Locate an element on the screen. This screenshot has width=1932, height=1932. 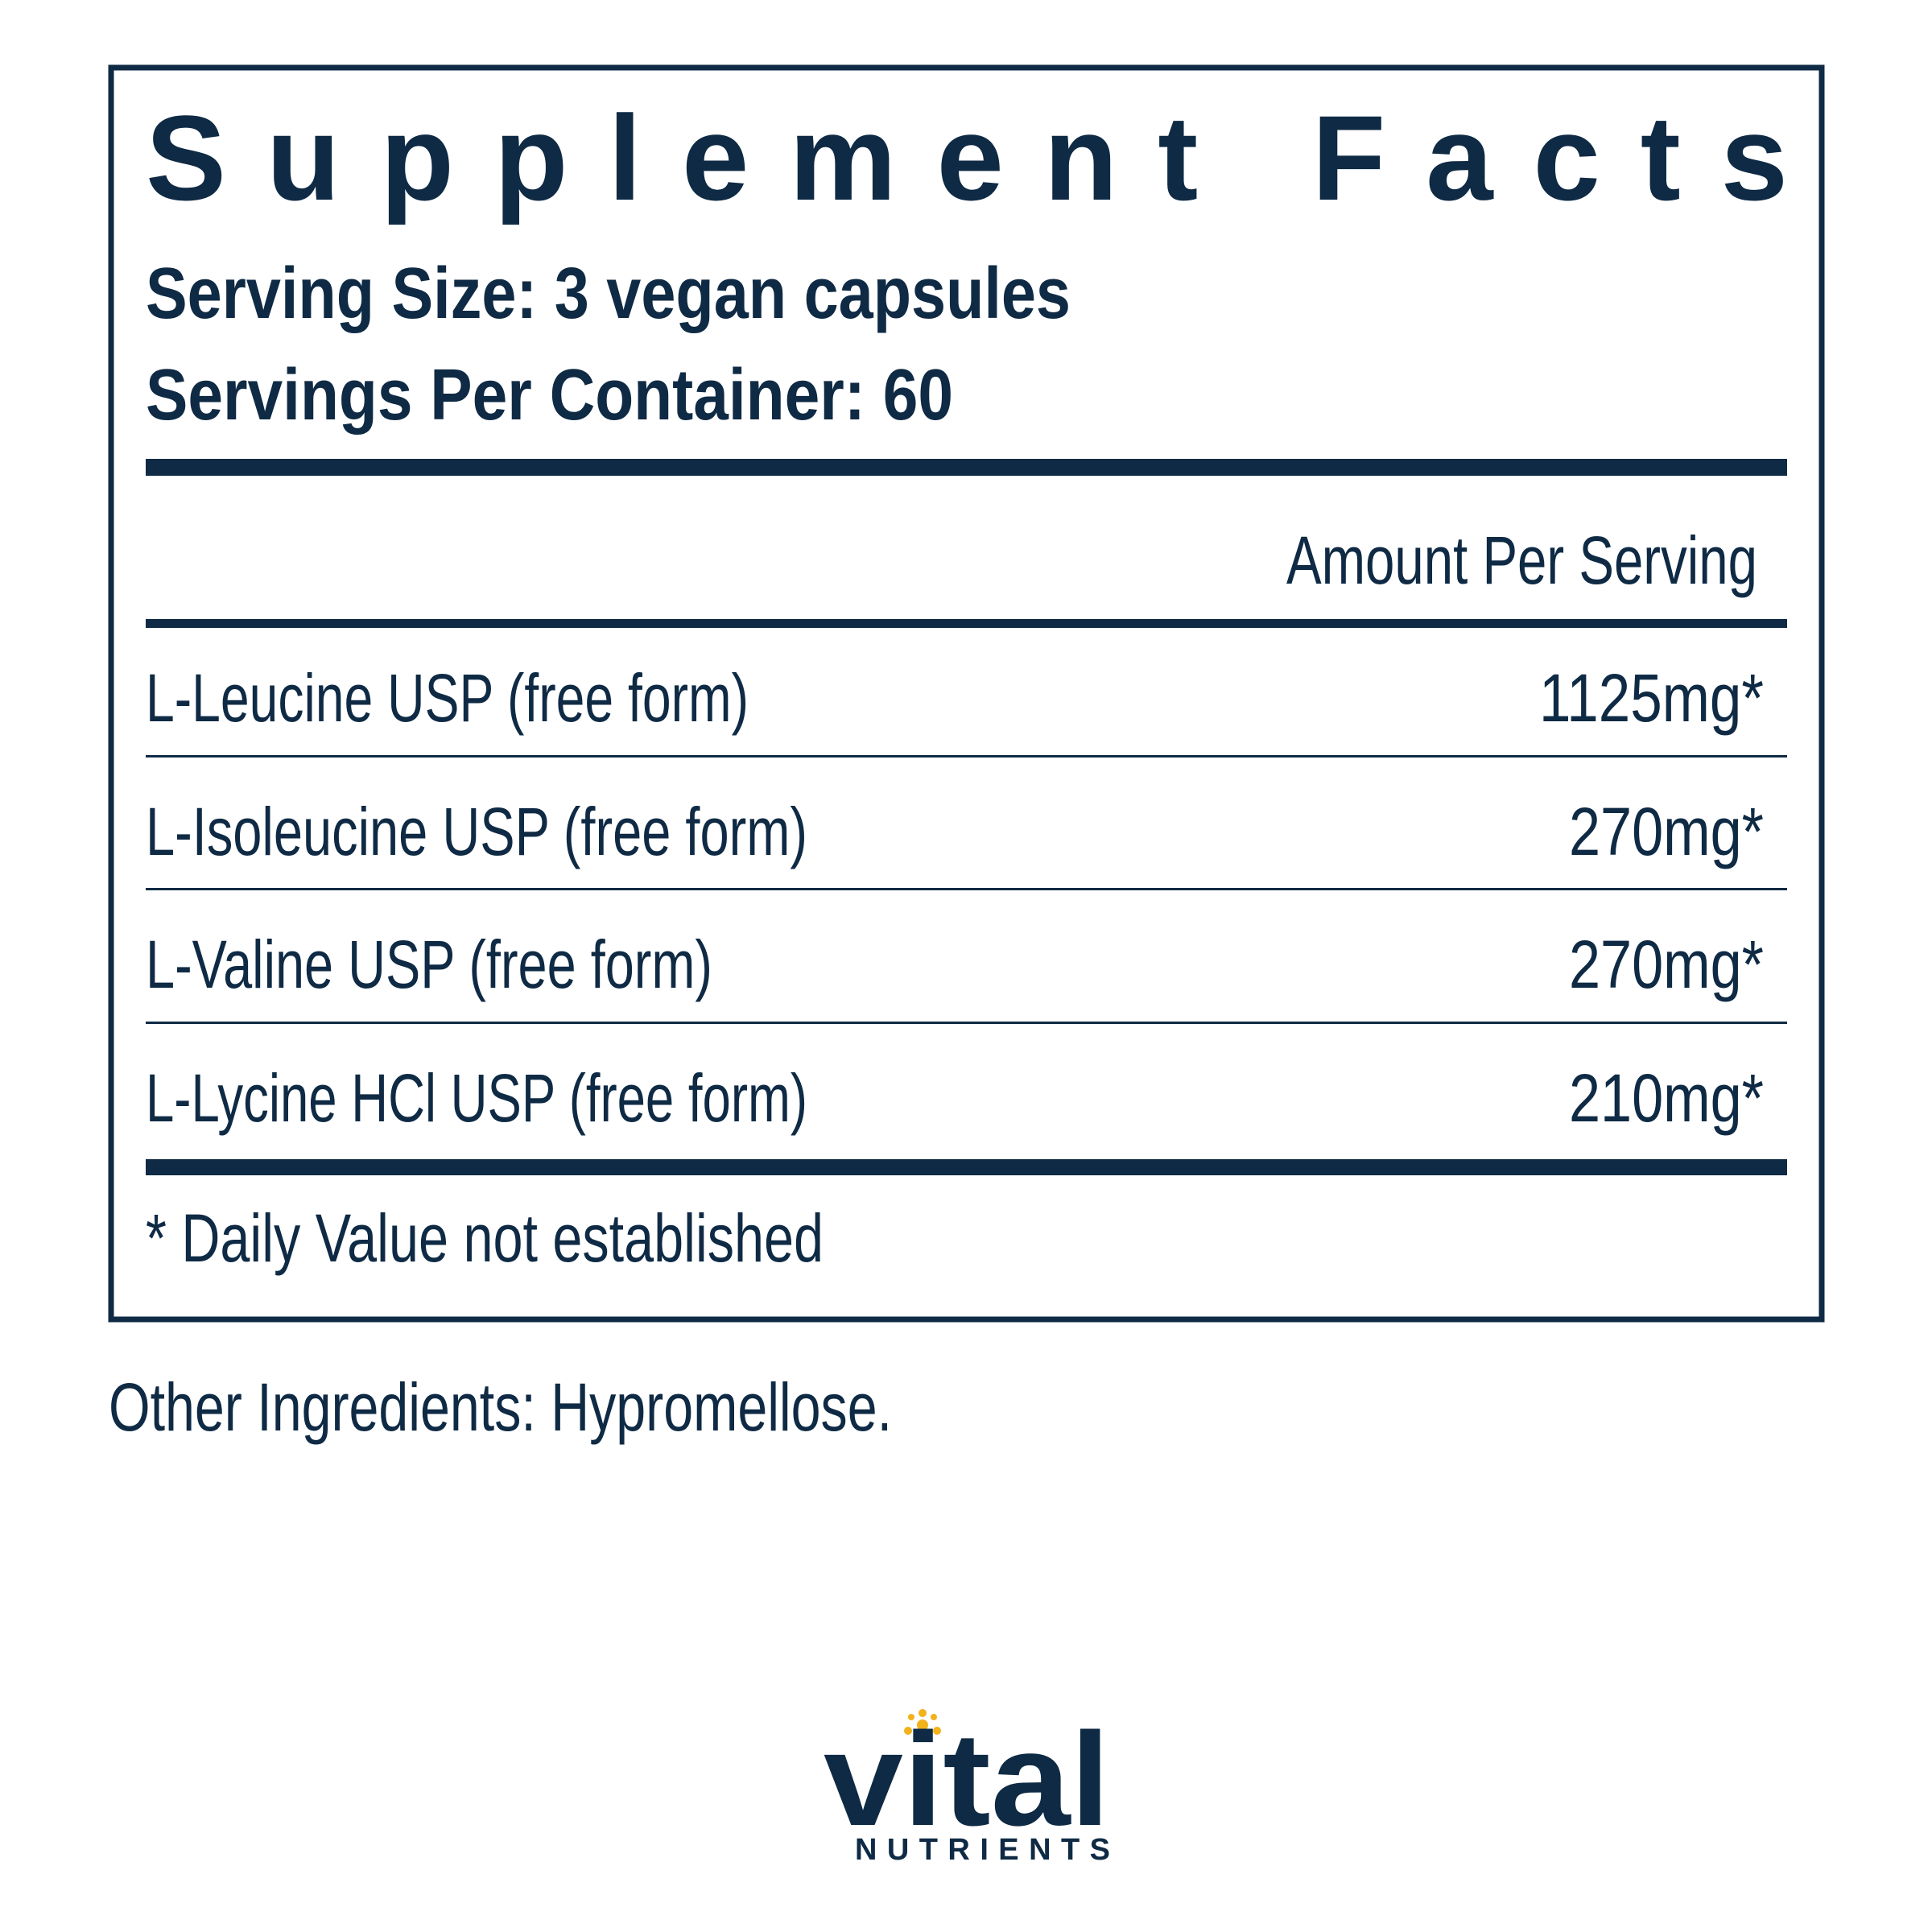
title: Supplement Facts is located at coordinates (967, 157).